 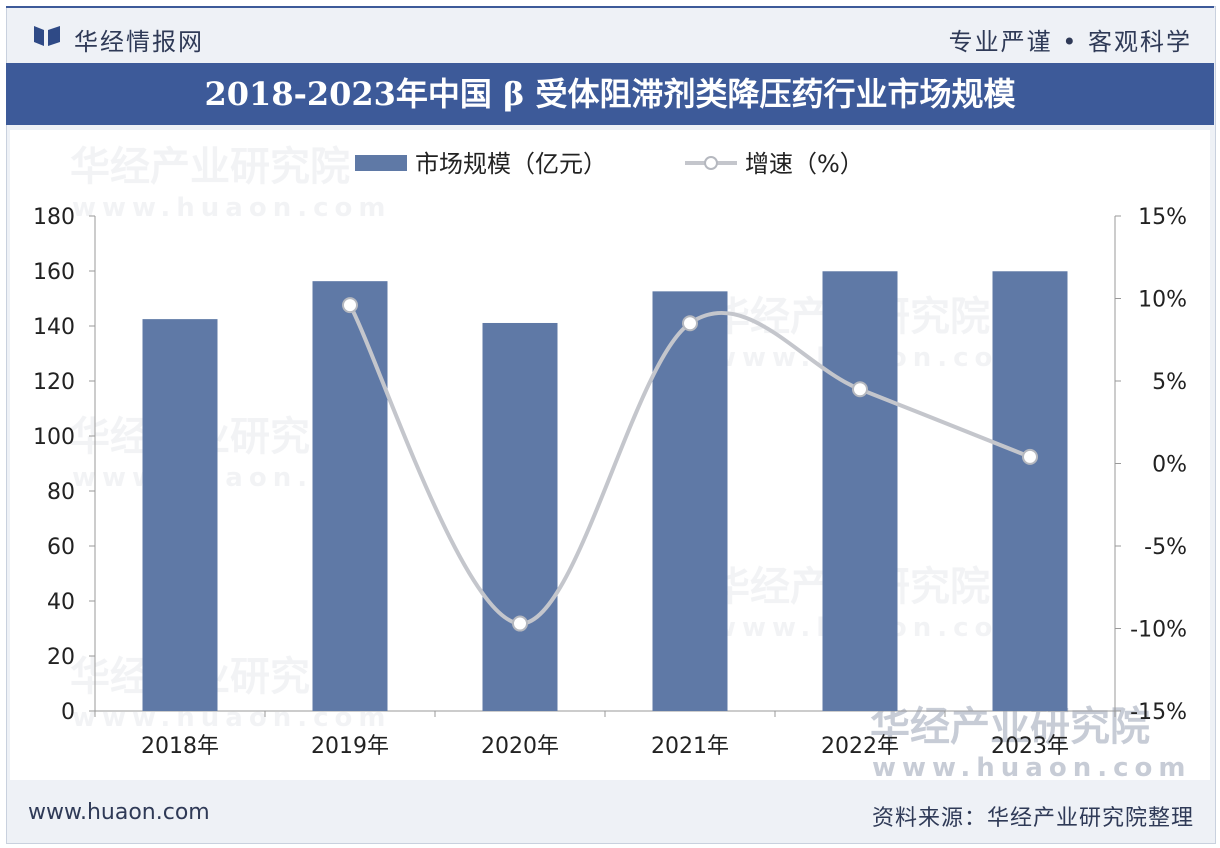 I want to click on y-left-tick-label: 20, so click(x=61, y=657).